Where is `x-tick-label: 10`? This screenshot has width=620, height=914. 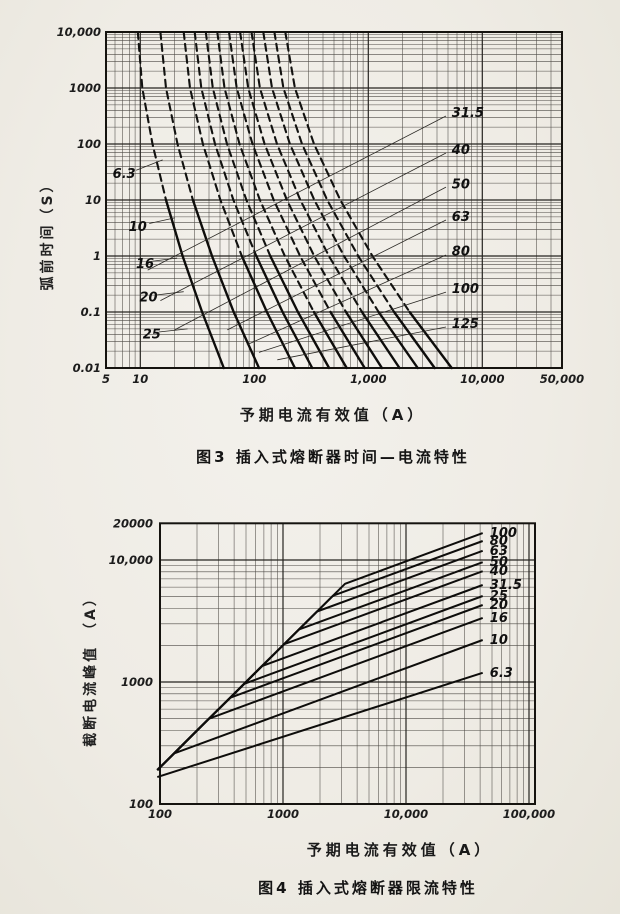 x-tick-label: 10 is located at coordinates (140, 379).